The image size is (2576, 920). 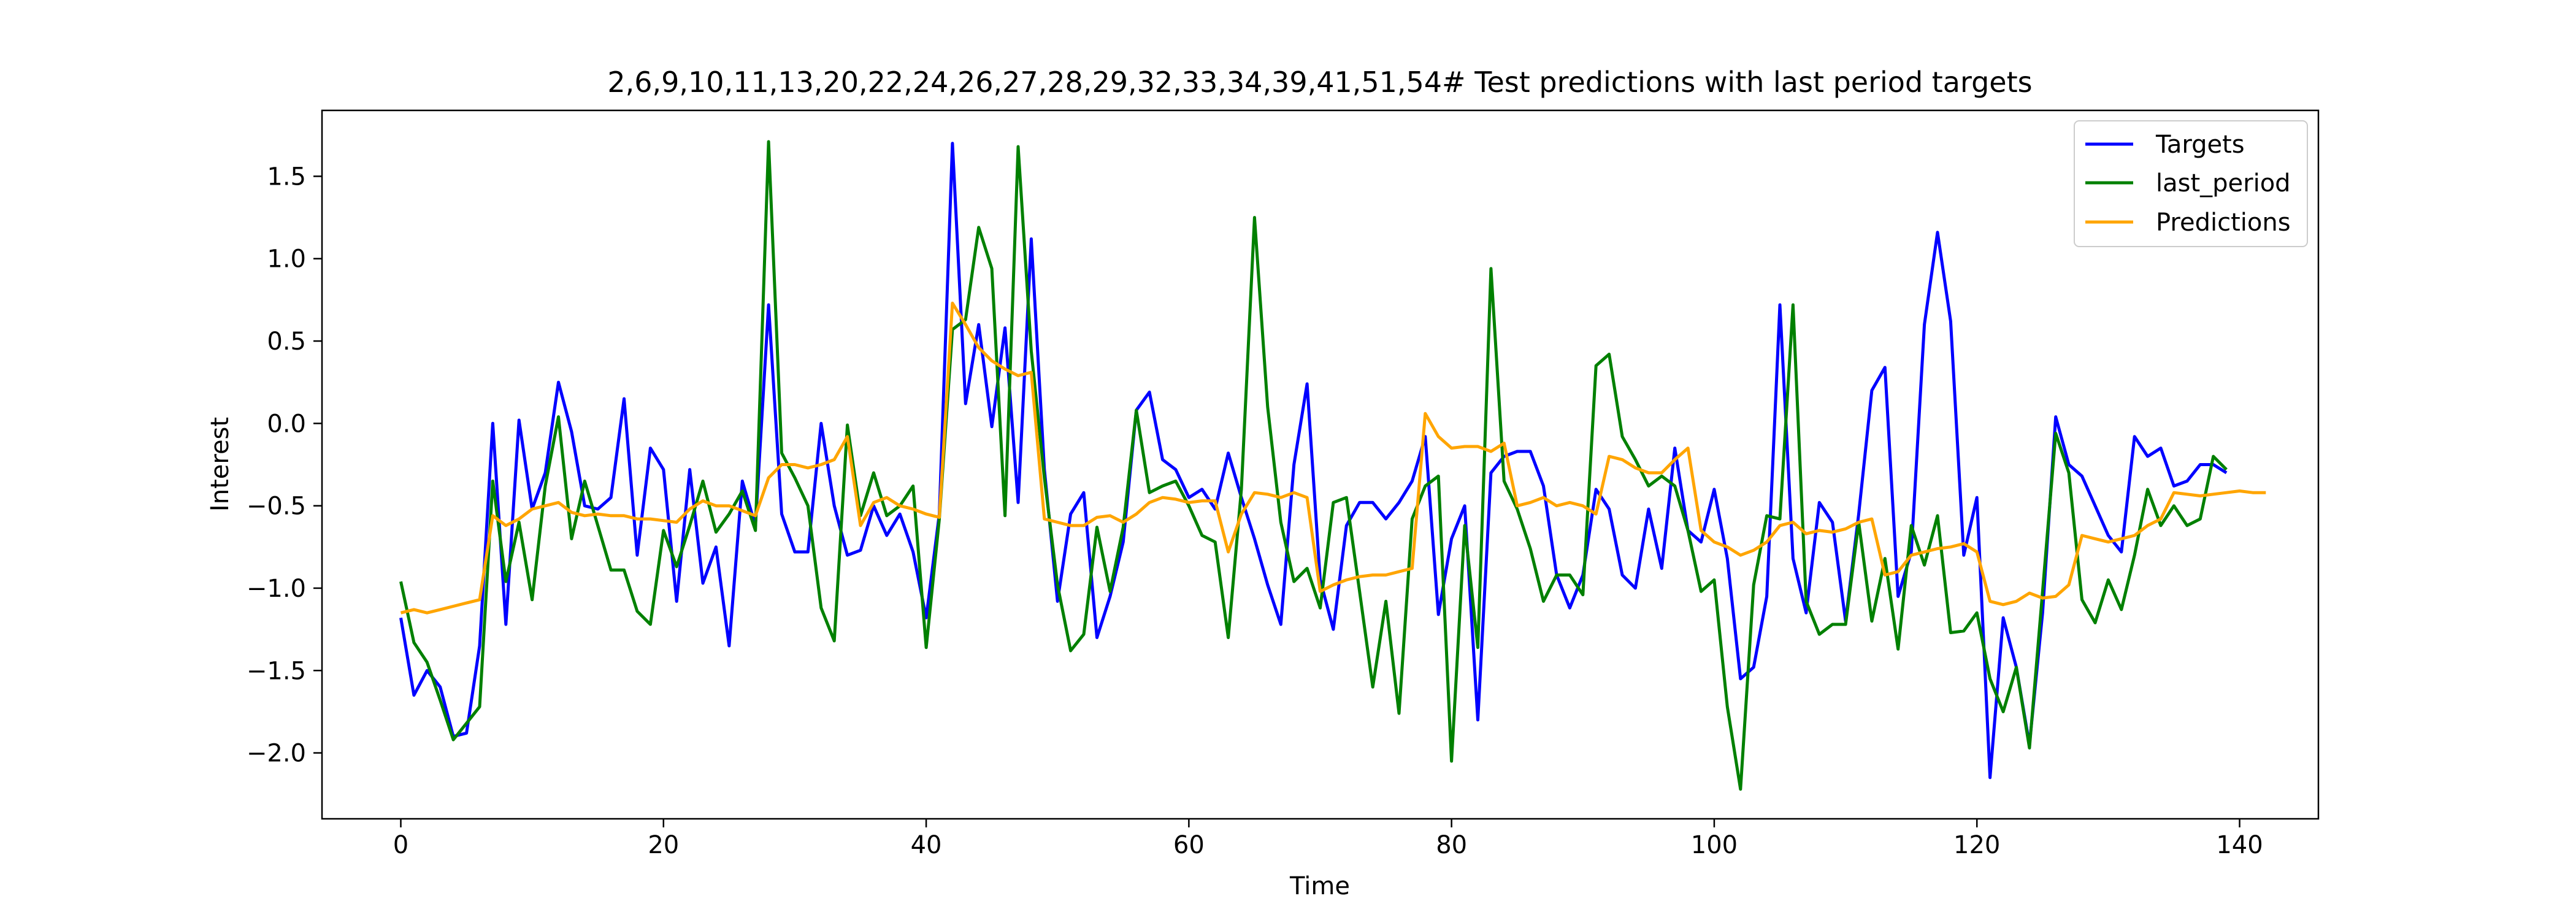 What do you see at coordinates (286, 342) in the screenshot?
I see `y-tick-label: 0.5` at bounding box center [286, 342].